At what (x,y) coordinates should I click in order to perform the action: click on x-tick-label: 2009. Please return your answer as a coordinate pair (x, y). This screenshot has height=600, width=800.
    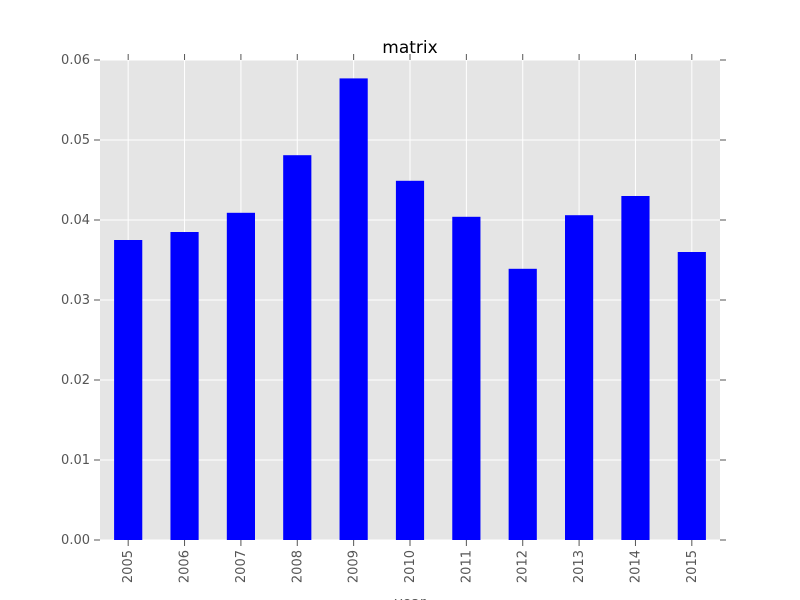
    Looking at the image, I should click on (354, 566).